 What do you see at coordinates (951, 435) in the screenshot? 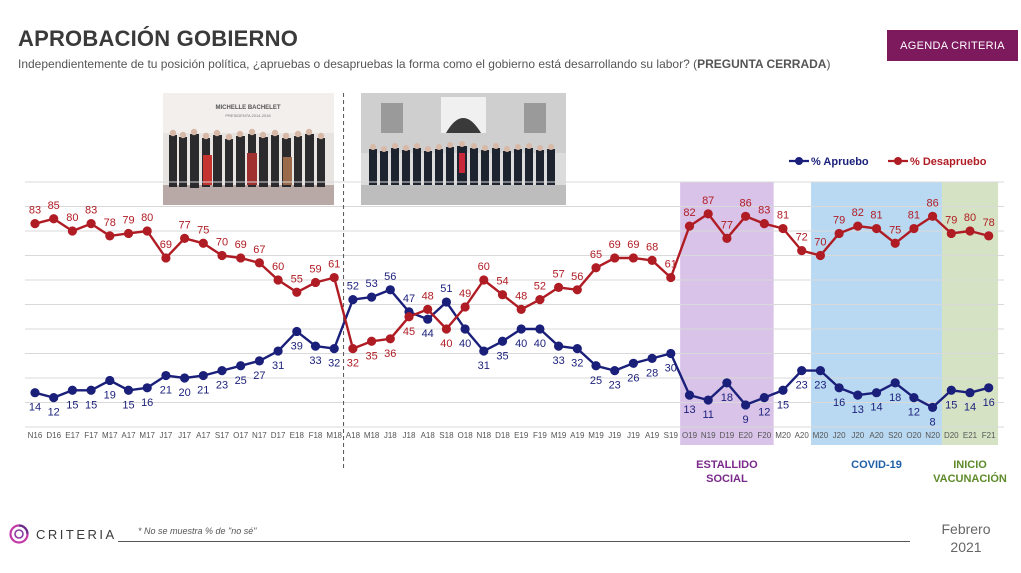
I see `x-tick-label: D20` at bounding box center [951, 435].